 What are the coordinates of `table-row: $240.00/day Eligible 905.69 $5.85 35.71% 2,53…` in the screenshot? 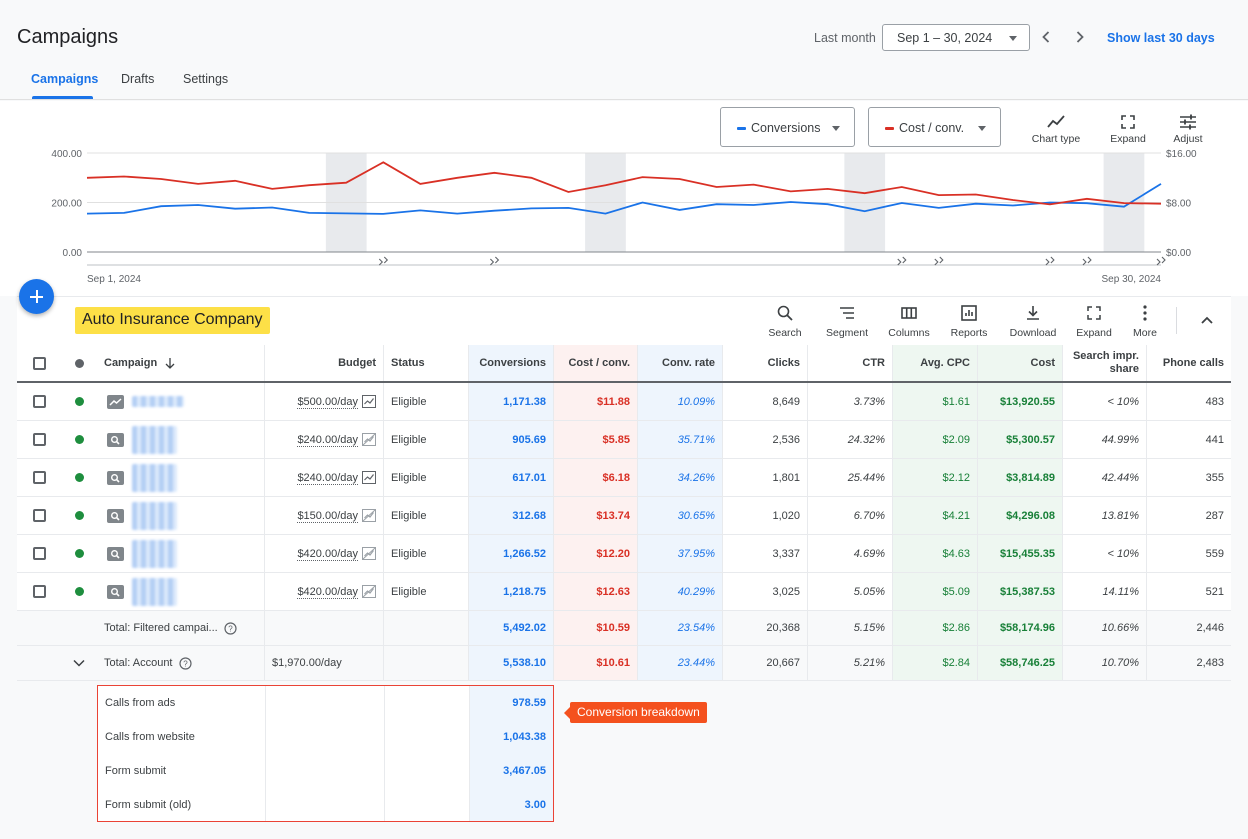 It's located at (624, 440).